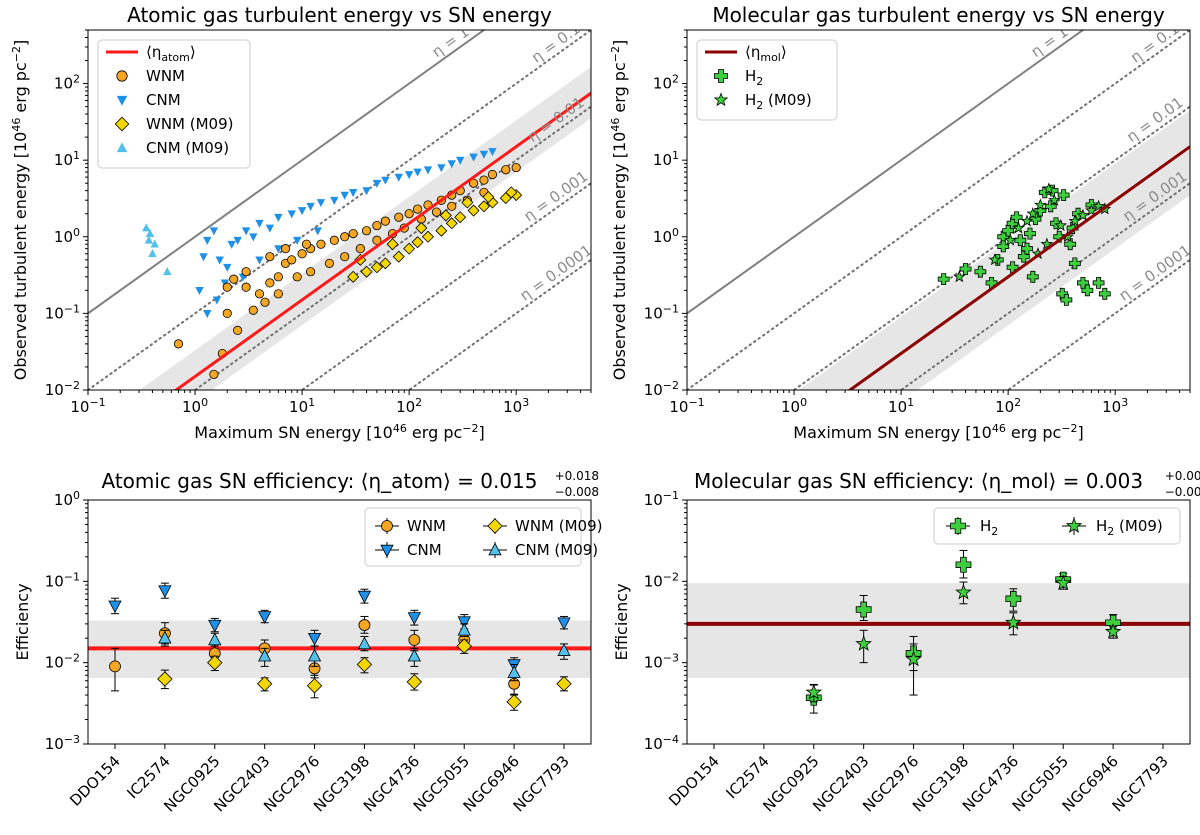 This screenshot has height=835, width=1200. I want to click on atomic-scatter-ytick-label-exp: 1, so click(76, 155).